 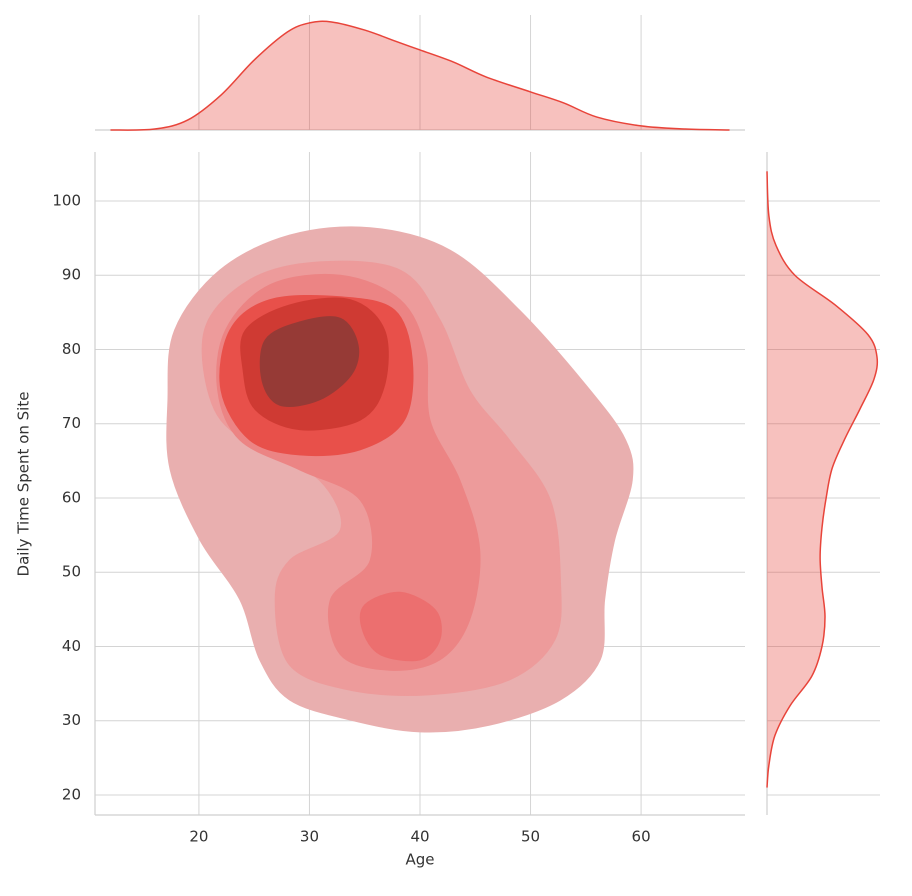 What do you see at coordinates (198, 837) in the screenshot?
I see `x-tick-label: 20` at bounding box center [198, 837].